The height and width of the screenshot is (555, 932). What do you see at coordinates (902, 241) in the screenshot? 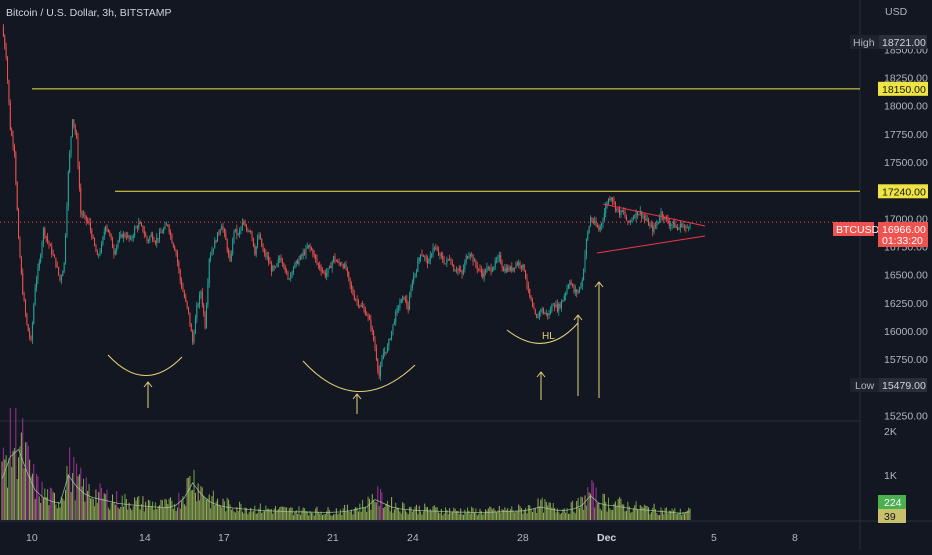
I see `countdown-timer: 01:33:20` at bounding box center [902, 241].